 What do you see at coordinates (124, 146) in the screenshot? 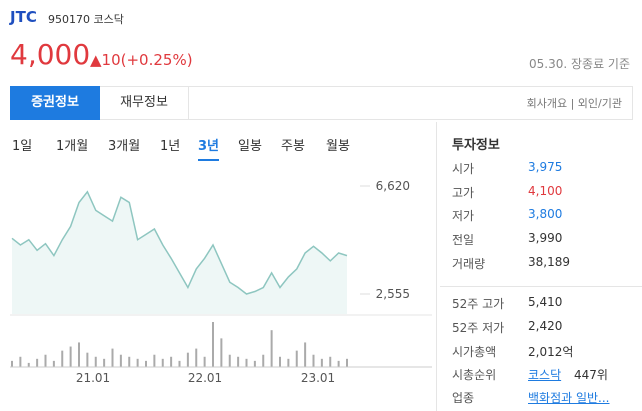
I see `period-button: 3개월` at bounding box center [124, 146].